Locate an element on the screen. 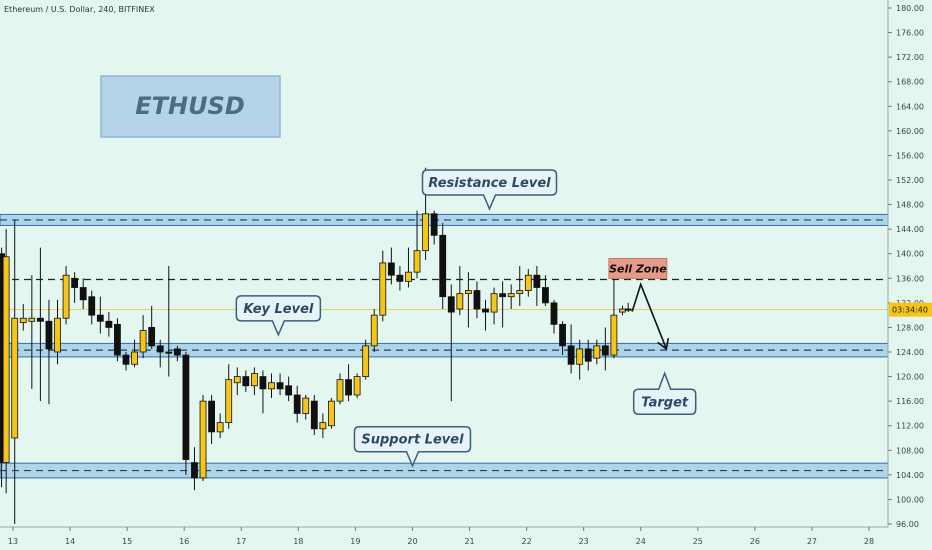 This screenshot has height=550, width=932. support-level-callout: Support Level is located at coordinates (412, 446).